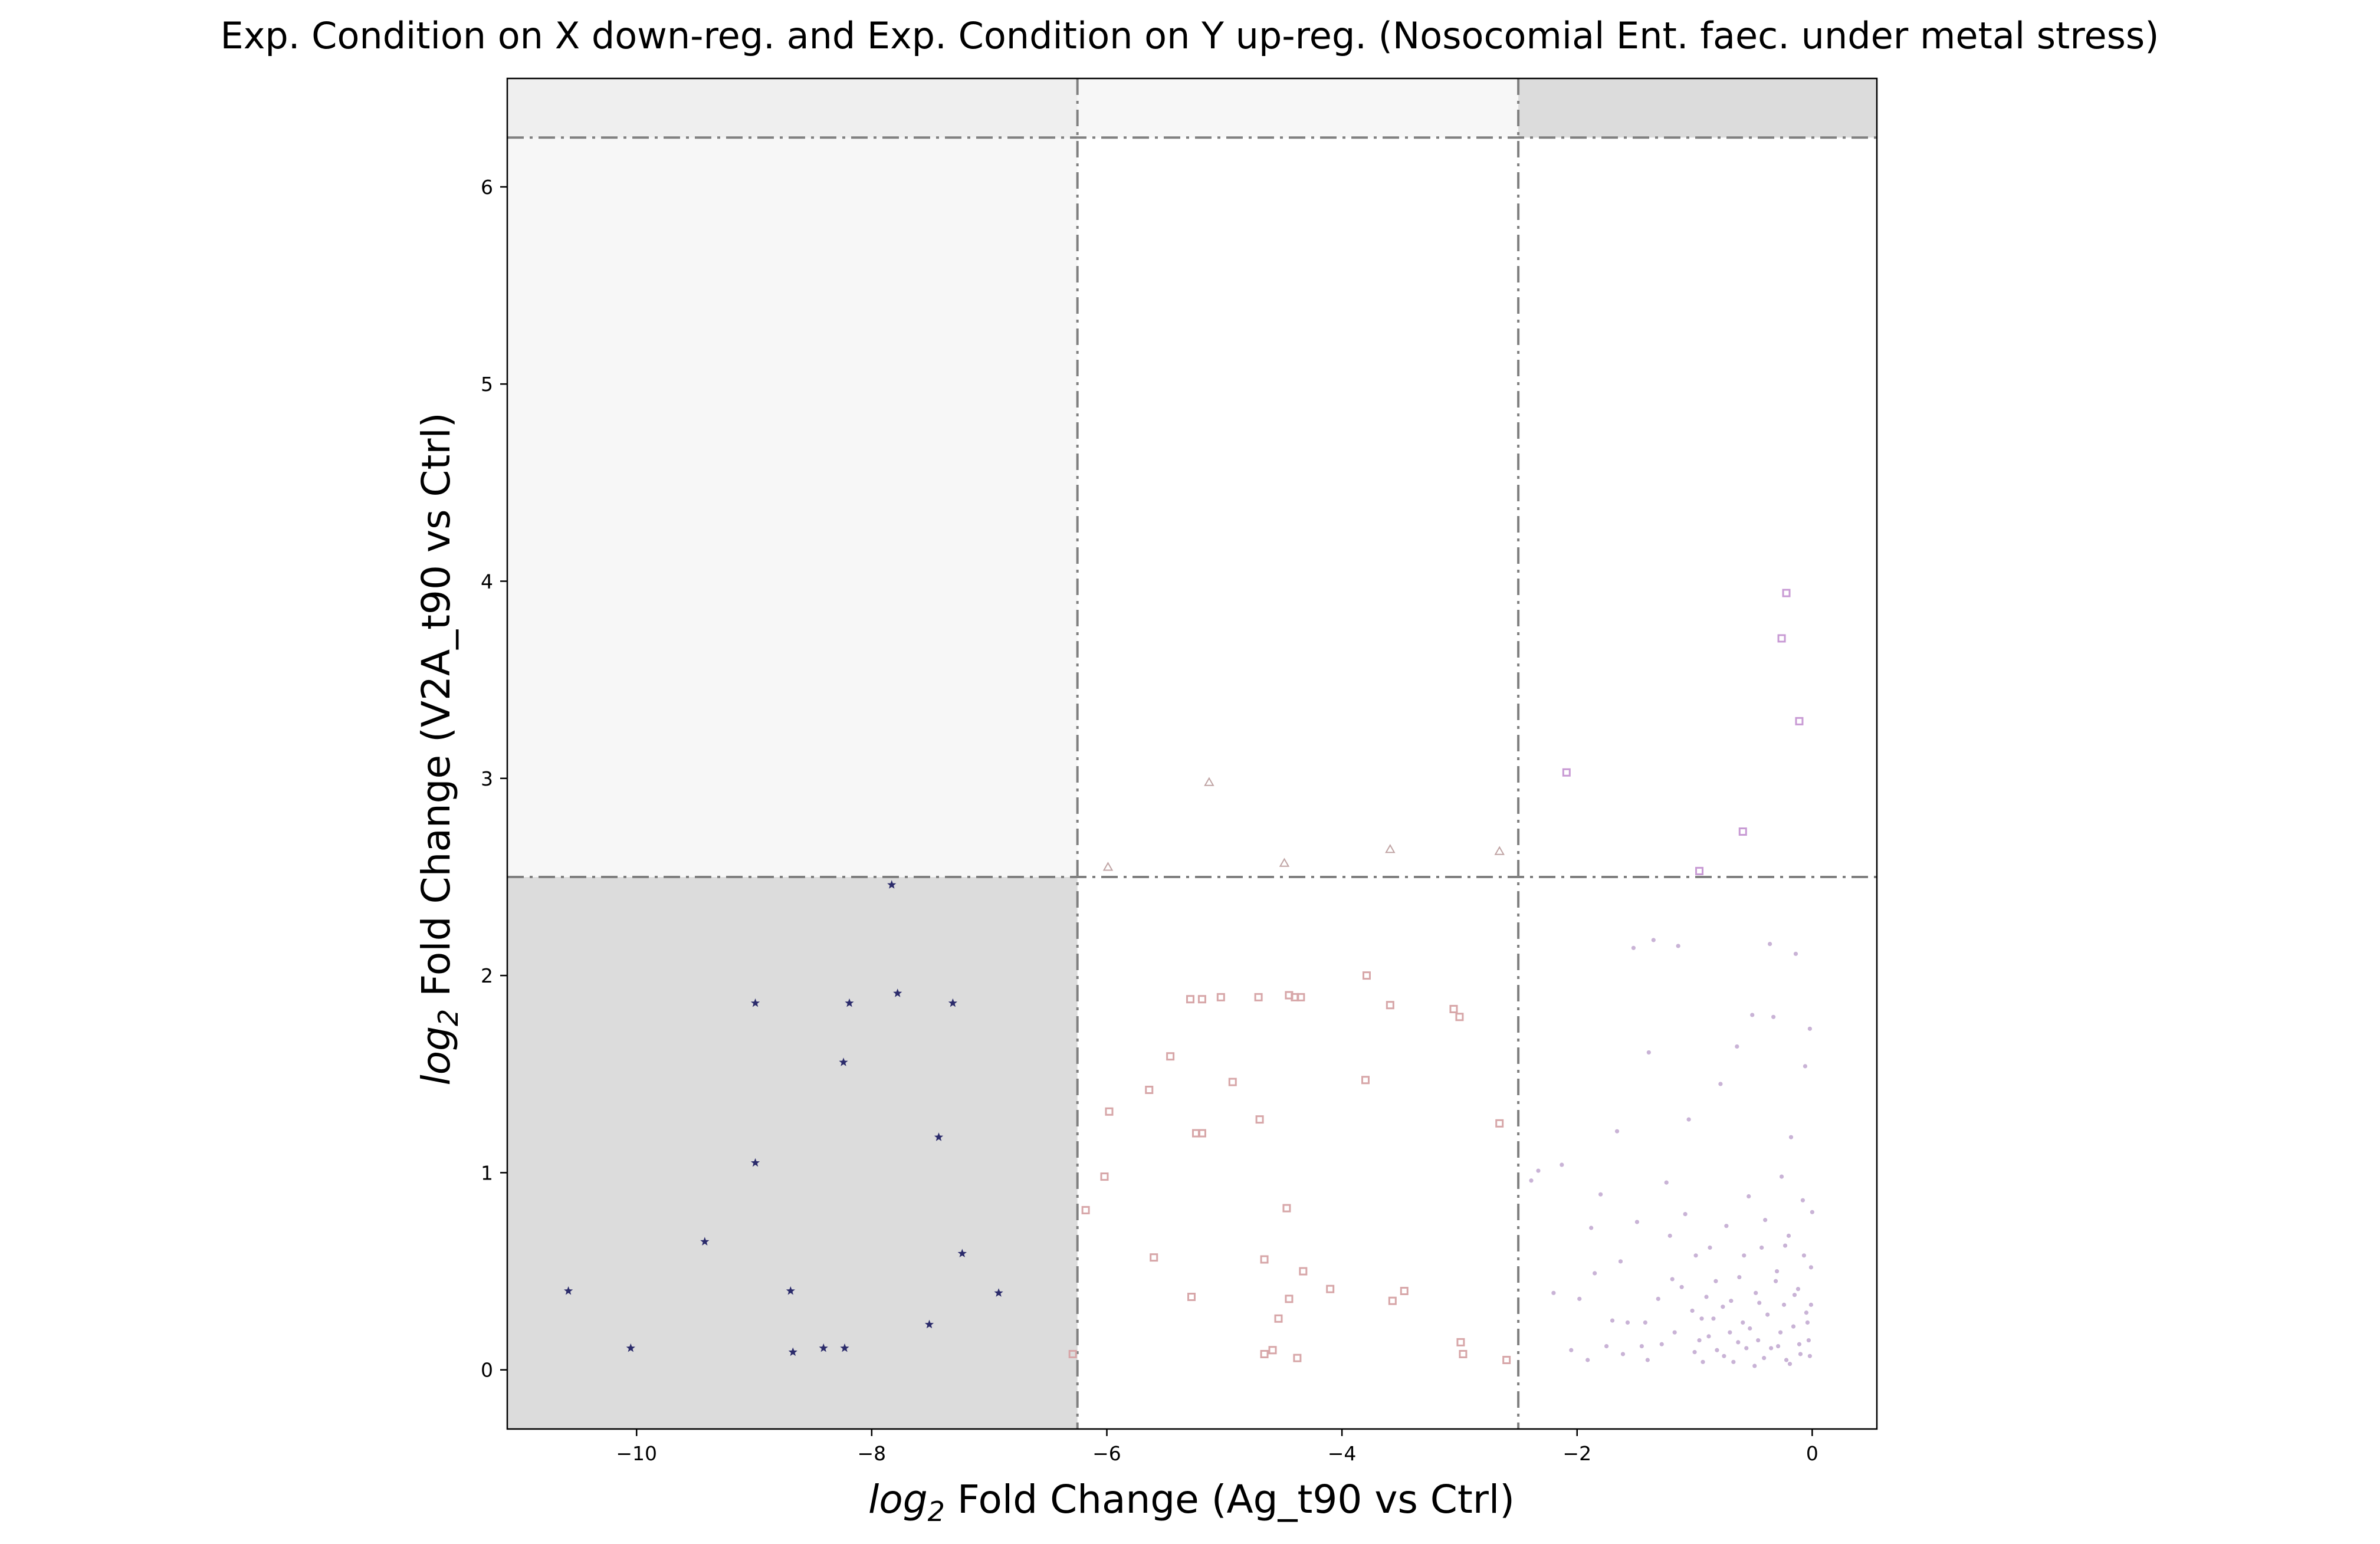  I want to click on x-tick-label: −10, so click(636, 1453).